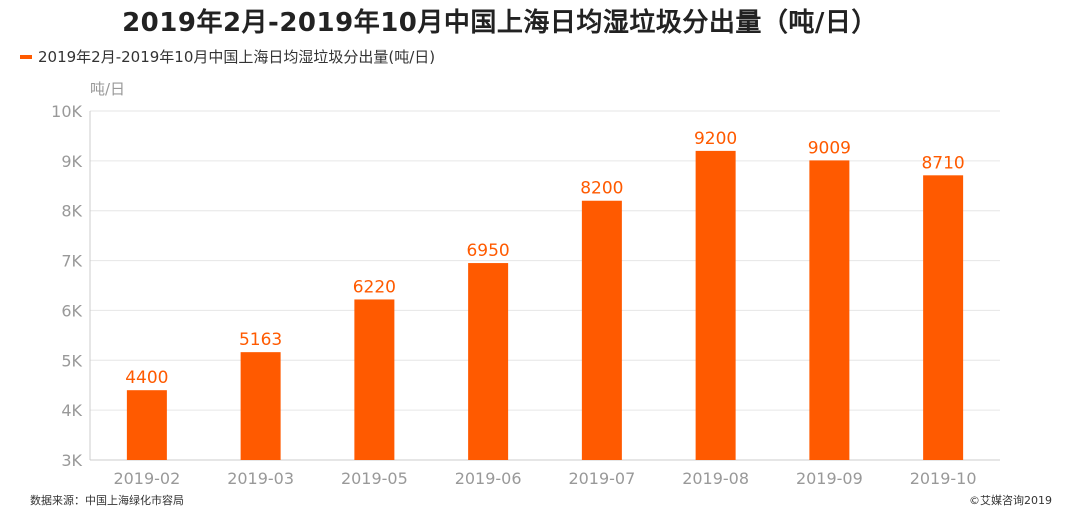  Describe the element at coordinates (26, 56) in the screenshot. I see `legend-swatch` at that location.